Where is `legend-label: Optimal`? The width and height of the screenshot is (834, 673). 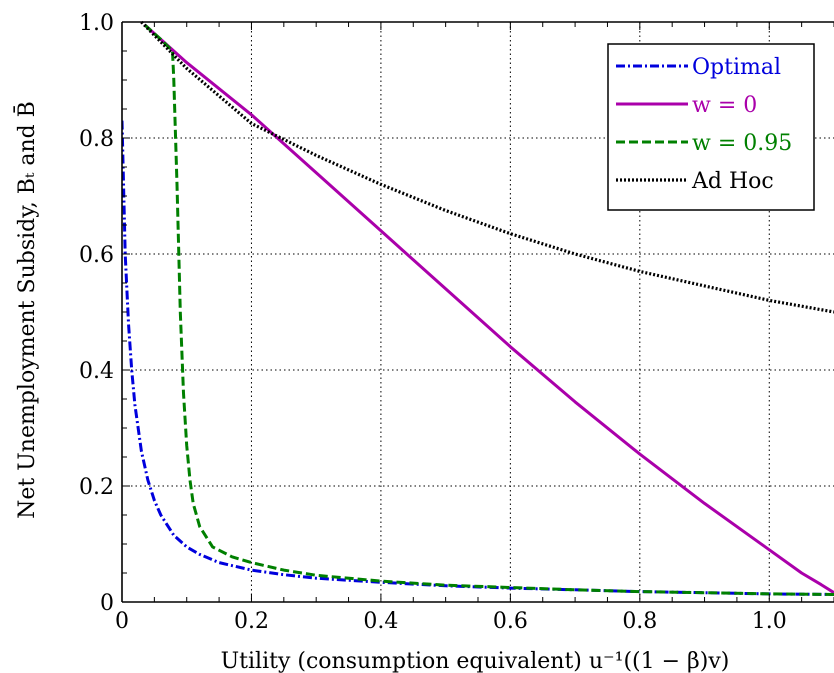 legend-label: Optimal is located at coordinates (736, 67).